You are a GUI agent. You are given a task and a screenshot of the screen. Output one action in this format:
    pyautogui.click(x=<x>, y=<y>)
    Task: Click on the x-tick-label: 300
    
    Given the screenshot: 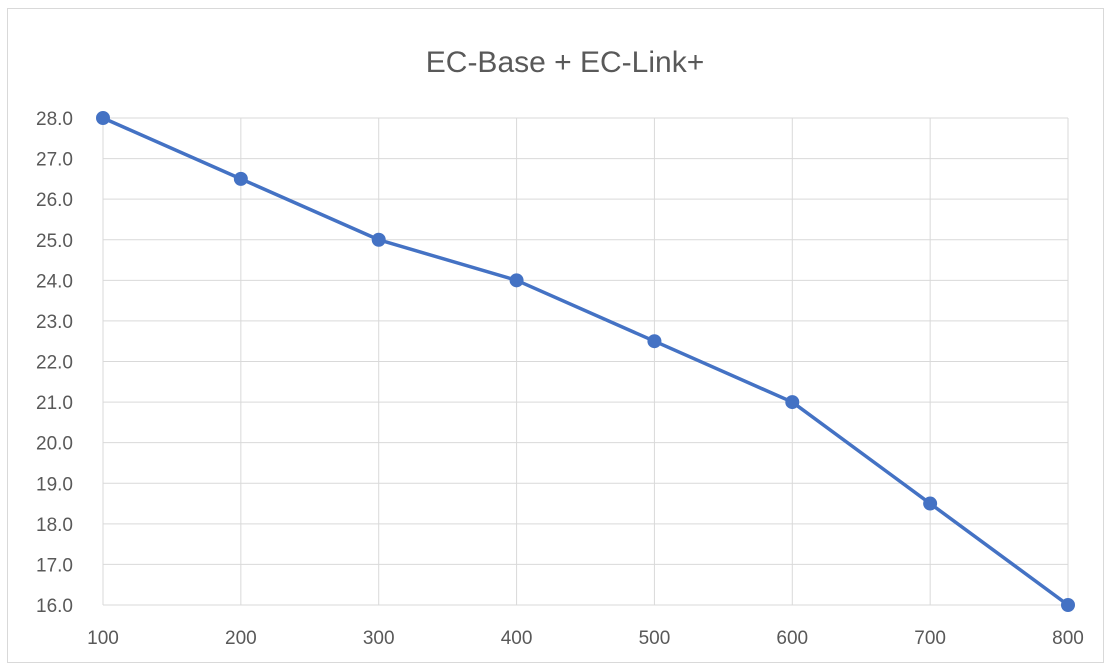 What is the action you would take?
    pyautogui.click(x=379, y=638)
    